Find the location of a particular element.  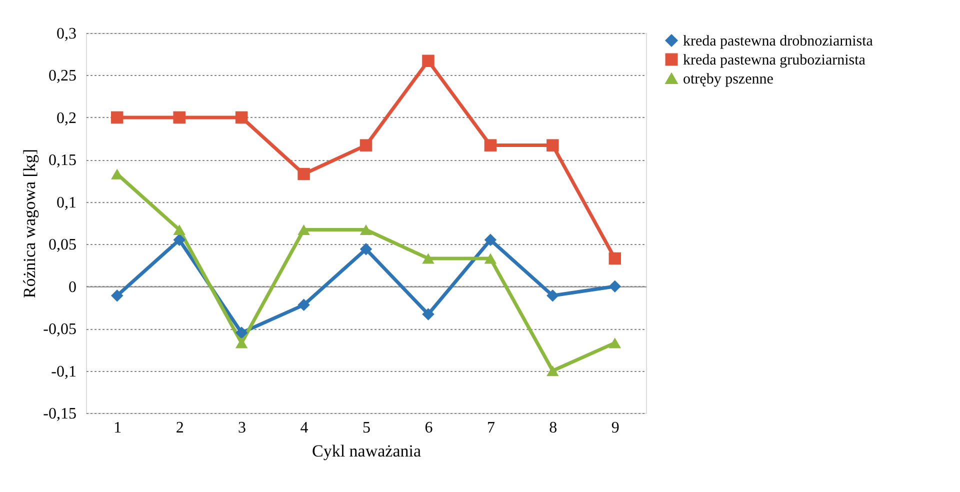

x-tick-label: 2 is located at coordinates (180, 428).